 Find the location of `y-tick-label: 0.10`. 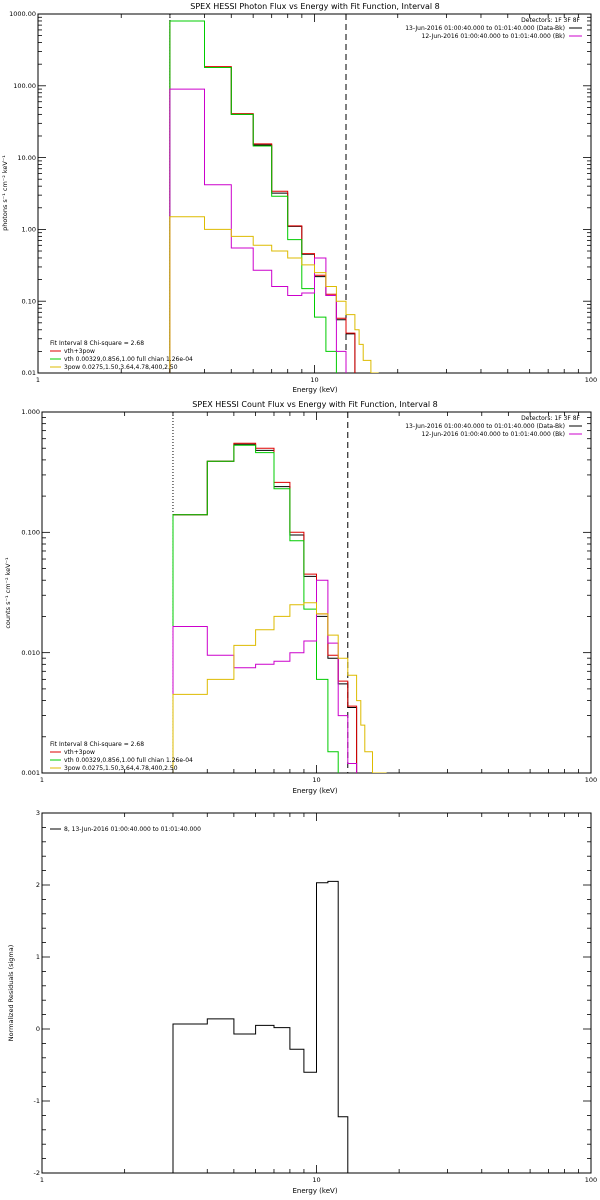

y-tick-label: 0.10 is located at coordinates (29, 301).